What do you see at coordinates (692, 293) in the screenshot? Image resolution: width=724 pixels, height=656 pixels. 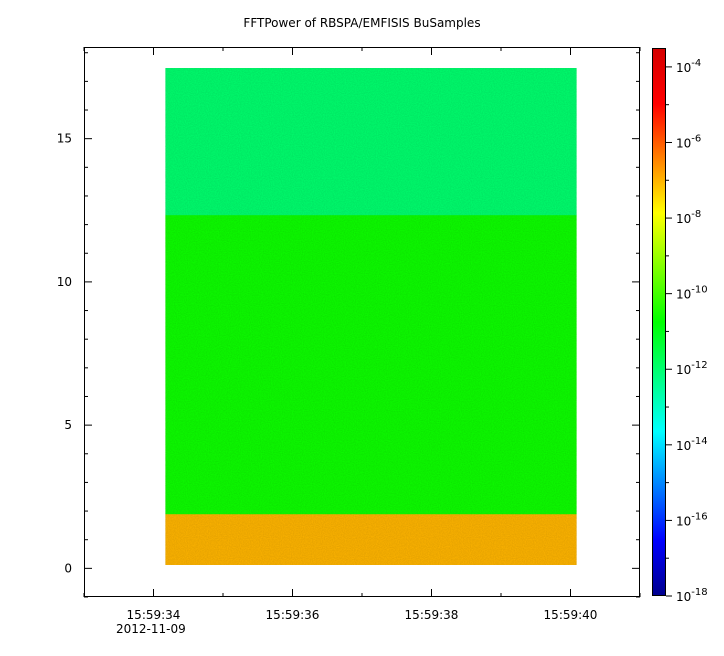 I see `colorbar-tick-label: 10⁻¹⁰` at bounding box center [692, 293].